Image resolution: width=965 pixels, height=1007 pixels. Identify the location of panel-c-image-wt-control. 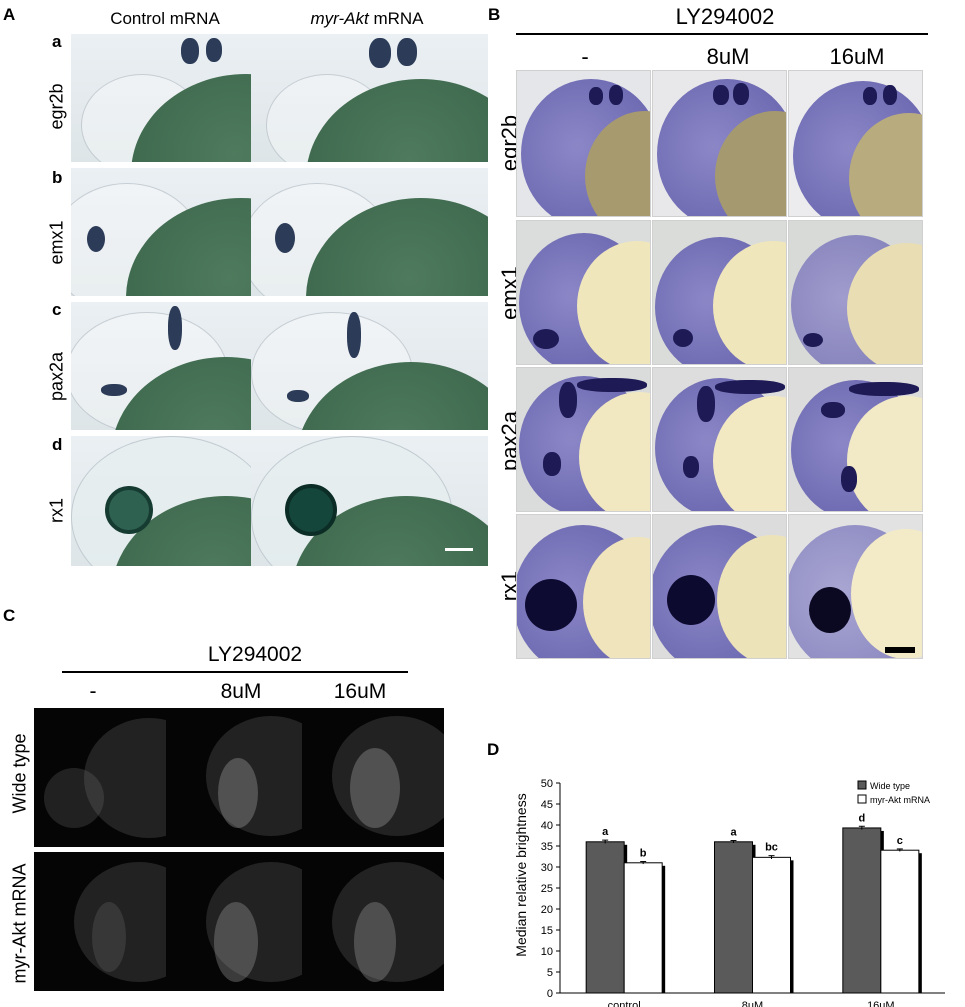
(105, 777).